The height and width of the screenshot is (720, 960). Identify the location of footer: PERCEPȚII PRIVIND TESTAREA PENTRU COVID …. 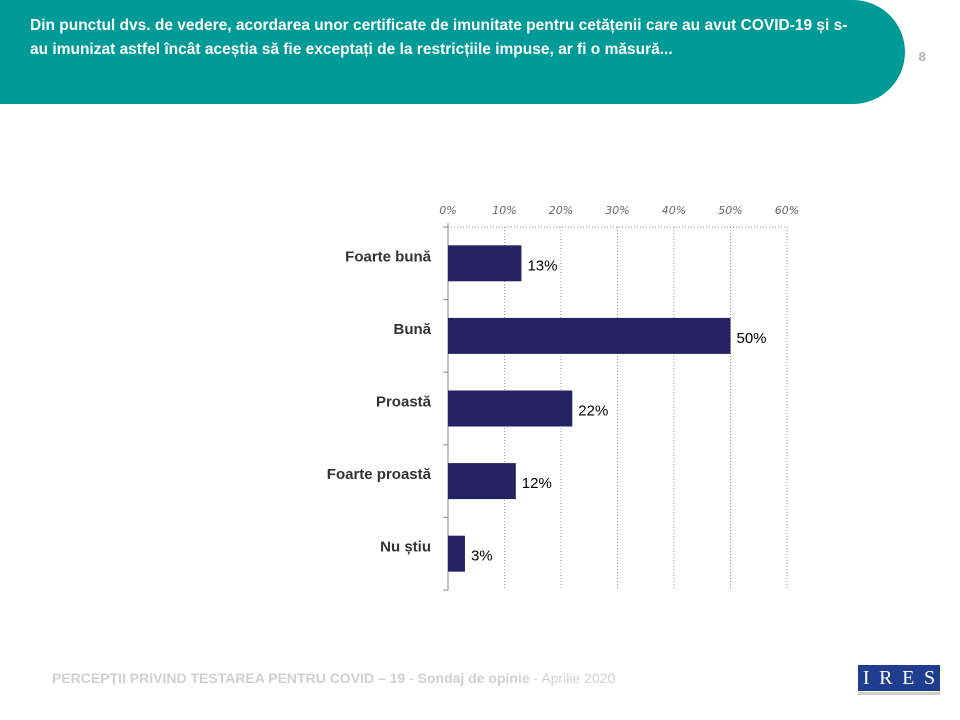
(333, 678).